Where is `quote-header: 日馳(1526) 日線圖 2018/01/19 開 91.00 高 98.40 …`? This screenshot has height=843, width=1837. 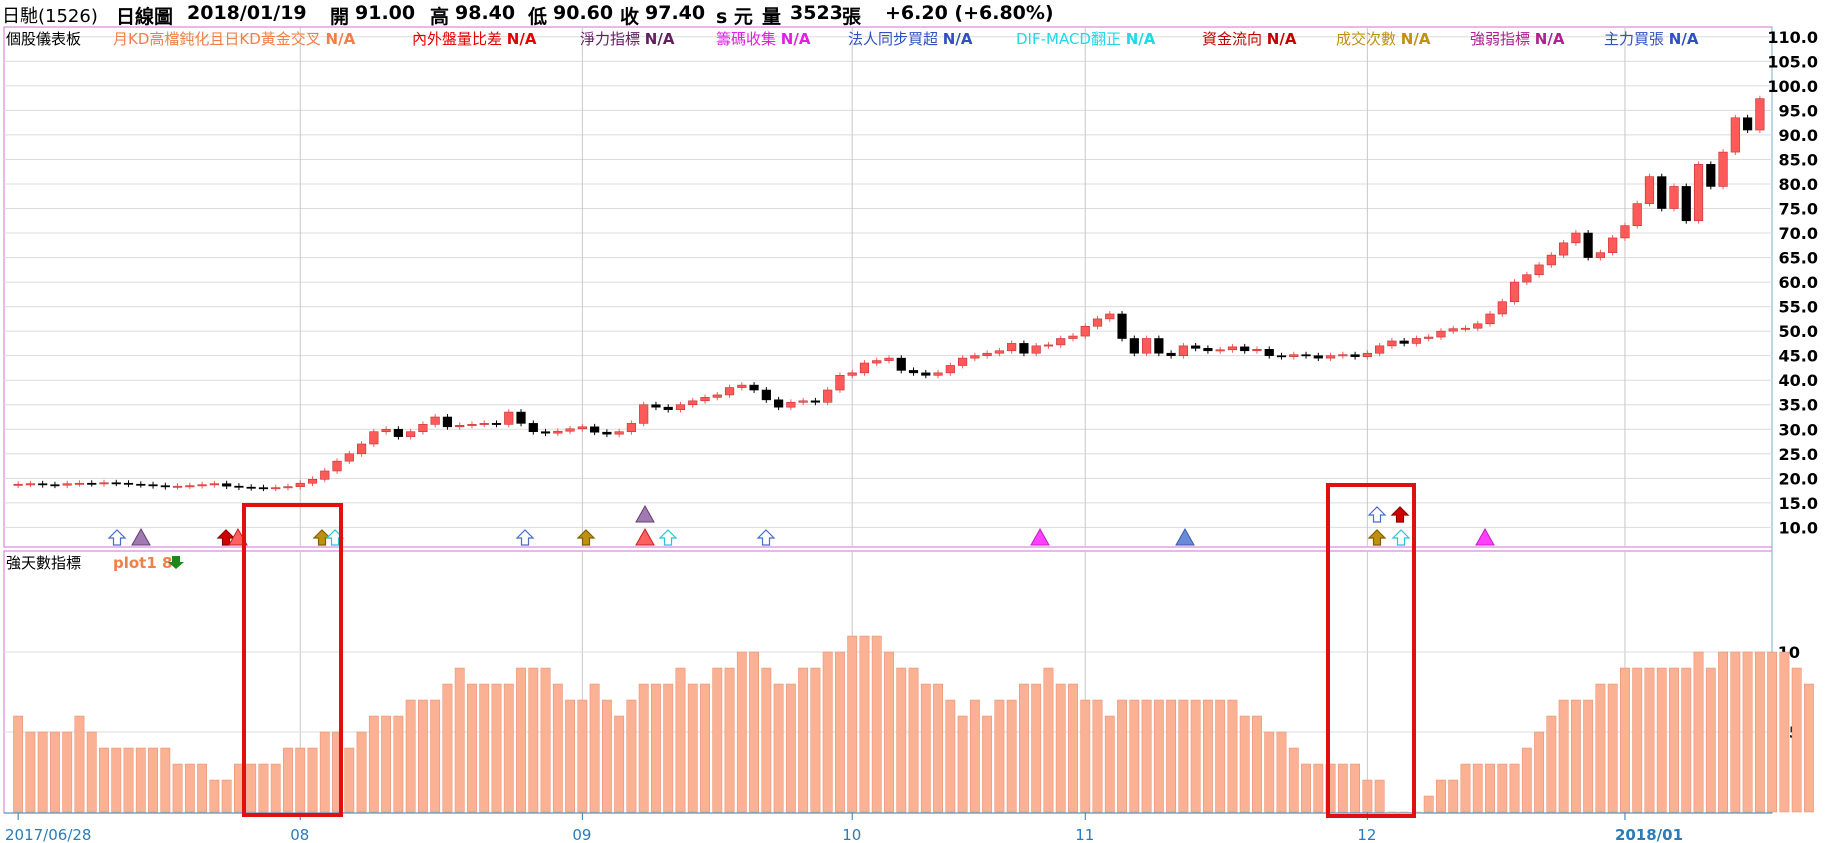
quote-header: 日馳(1526) 日線圖 2018/01/19 開 91.00 高 98.40 … is located at coordinates (918, 14).